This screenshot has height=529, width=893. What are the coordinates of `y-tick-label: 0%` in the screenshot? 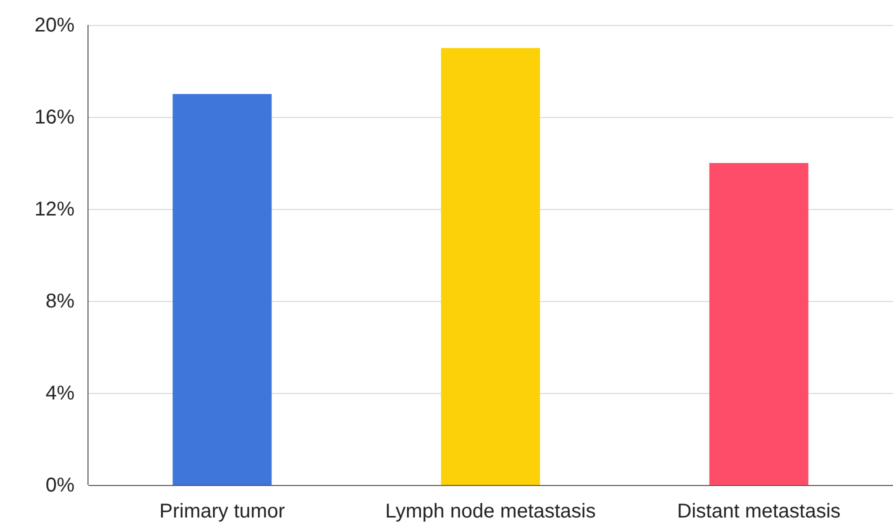 It's located at (60, 485).